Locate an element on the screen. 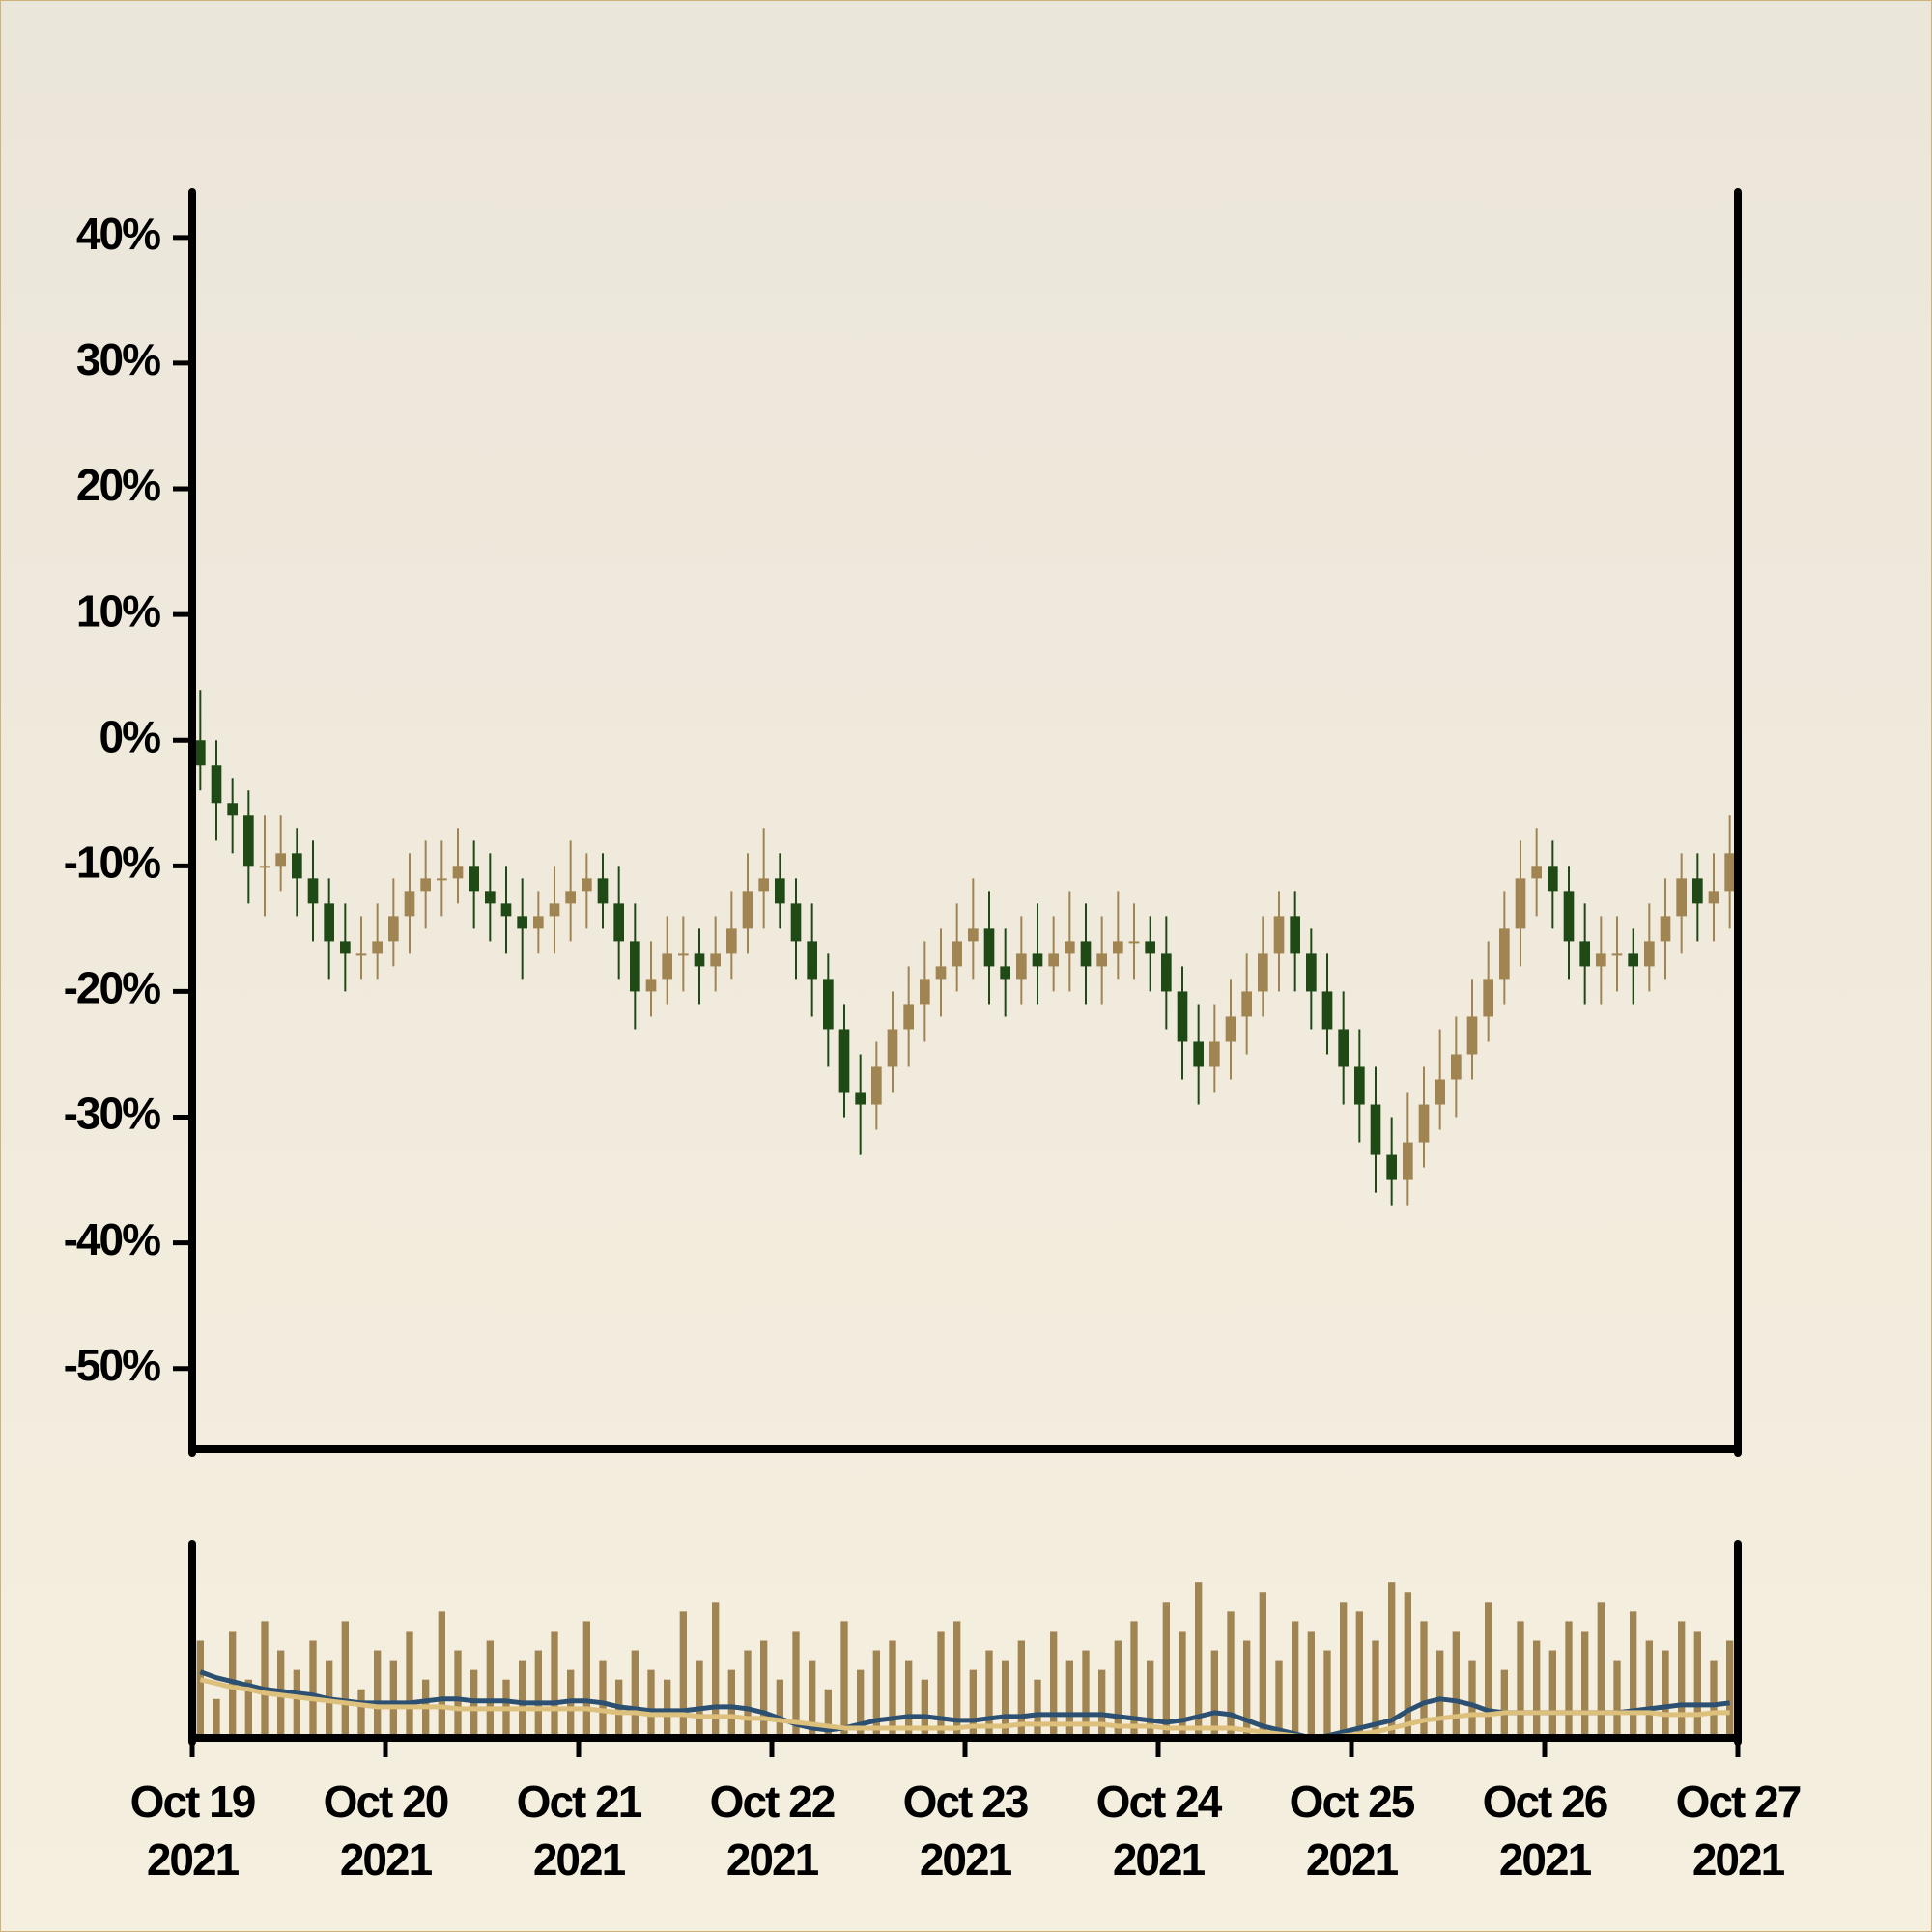  x-tick-label: Oct 25 2021 is located at coordinates (1352, 1830).